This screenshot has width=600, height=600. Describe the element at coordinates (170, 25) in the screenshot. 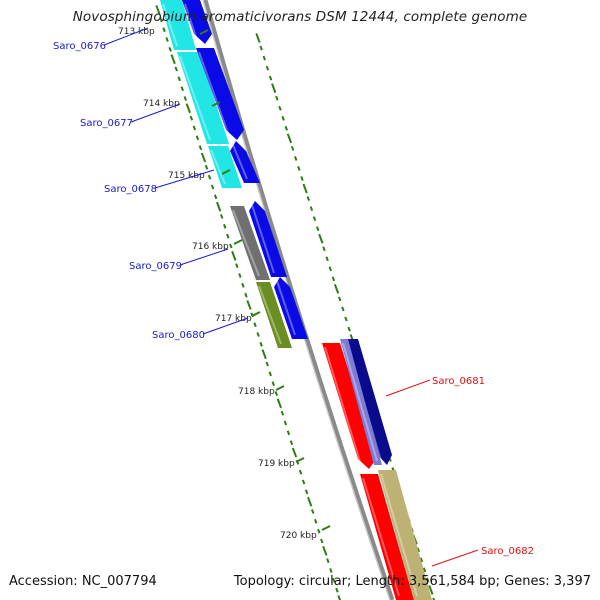

I see `gene-block-cyan-1-shine` at that location.